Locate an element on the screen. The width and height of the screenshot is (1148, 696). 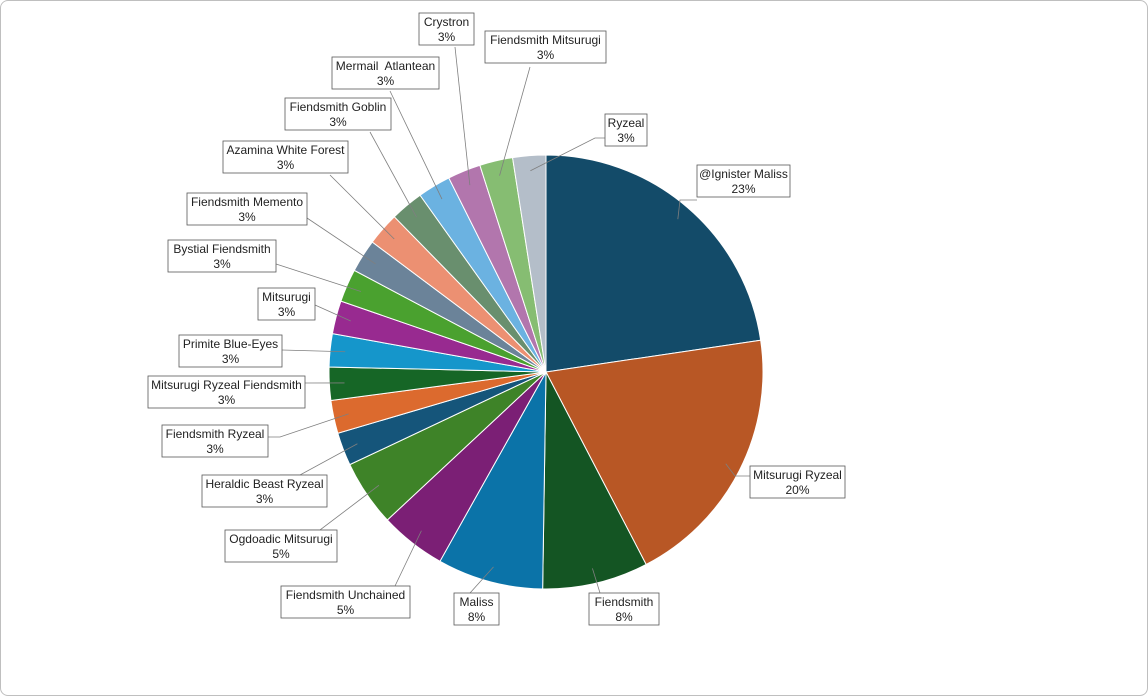
leader-line-mitsurugi is located at coordinates (332, 313).